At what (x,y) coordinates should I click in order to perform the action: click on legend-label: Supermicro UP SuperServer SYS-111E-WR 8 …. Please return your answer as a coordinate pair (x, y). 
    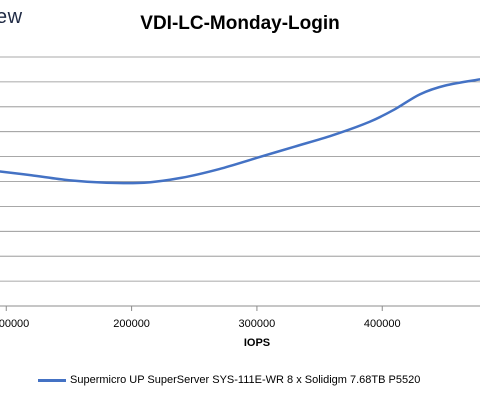
    Looking at the image, I should click on (245, 380).